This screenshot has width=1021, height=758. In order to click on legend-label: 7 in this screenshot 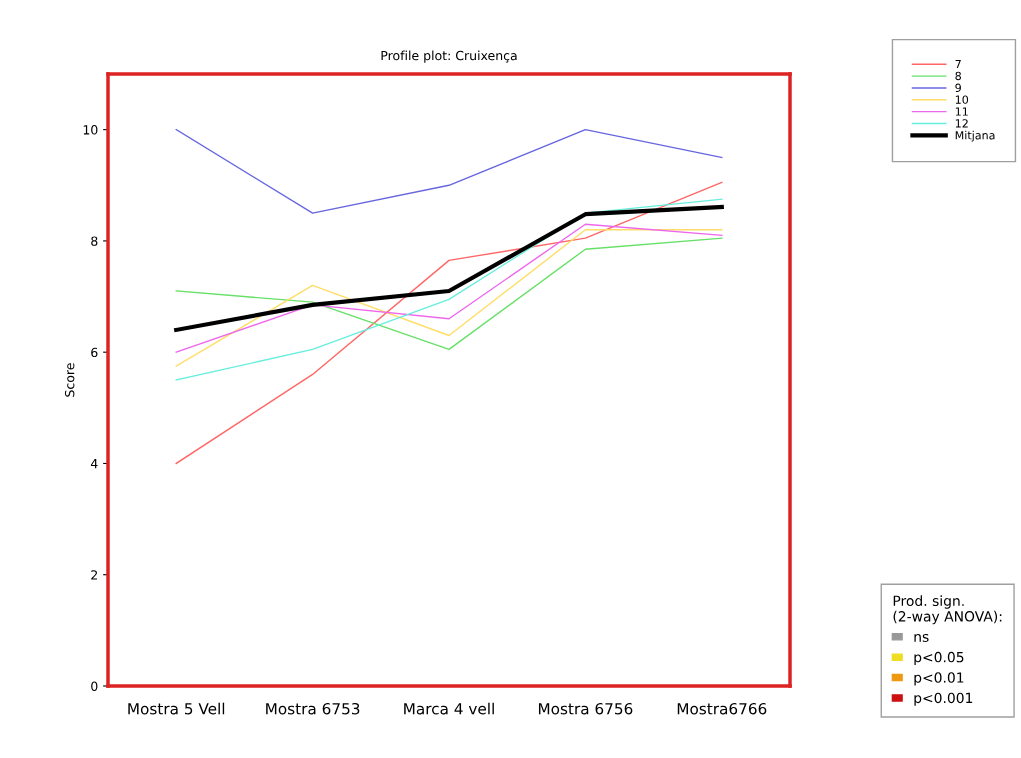, I will do `click(958, 64)`.